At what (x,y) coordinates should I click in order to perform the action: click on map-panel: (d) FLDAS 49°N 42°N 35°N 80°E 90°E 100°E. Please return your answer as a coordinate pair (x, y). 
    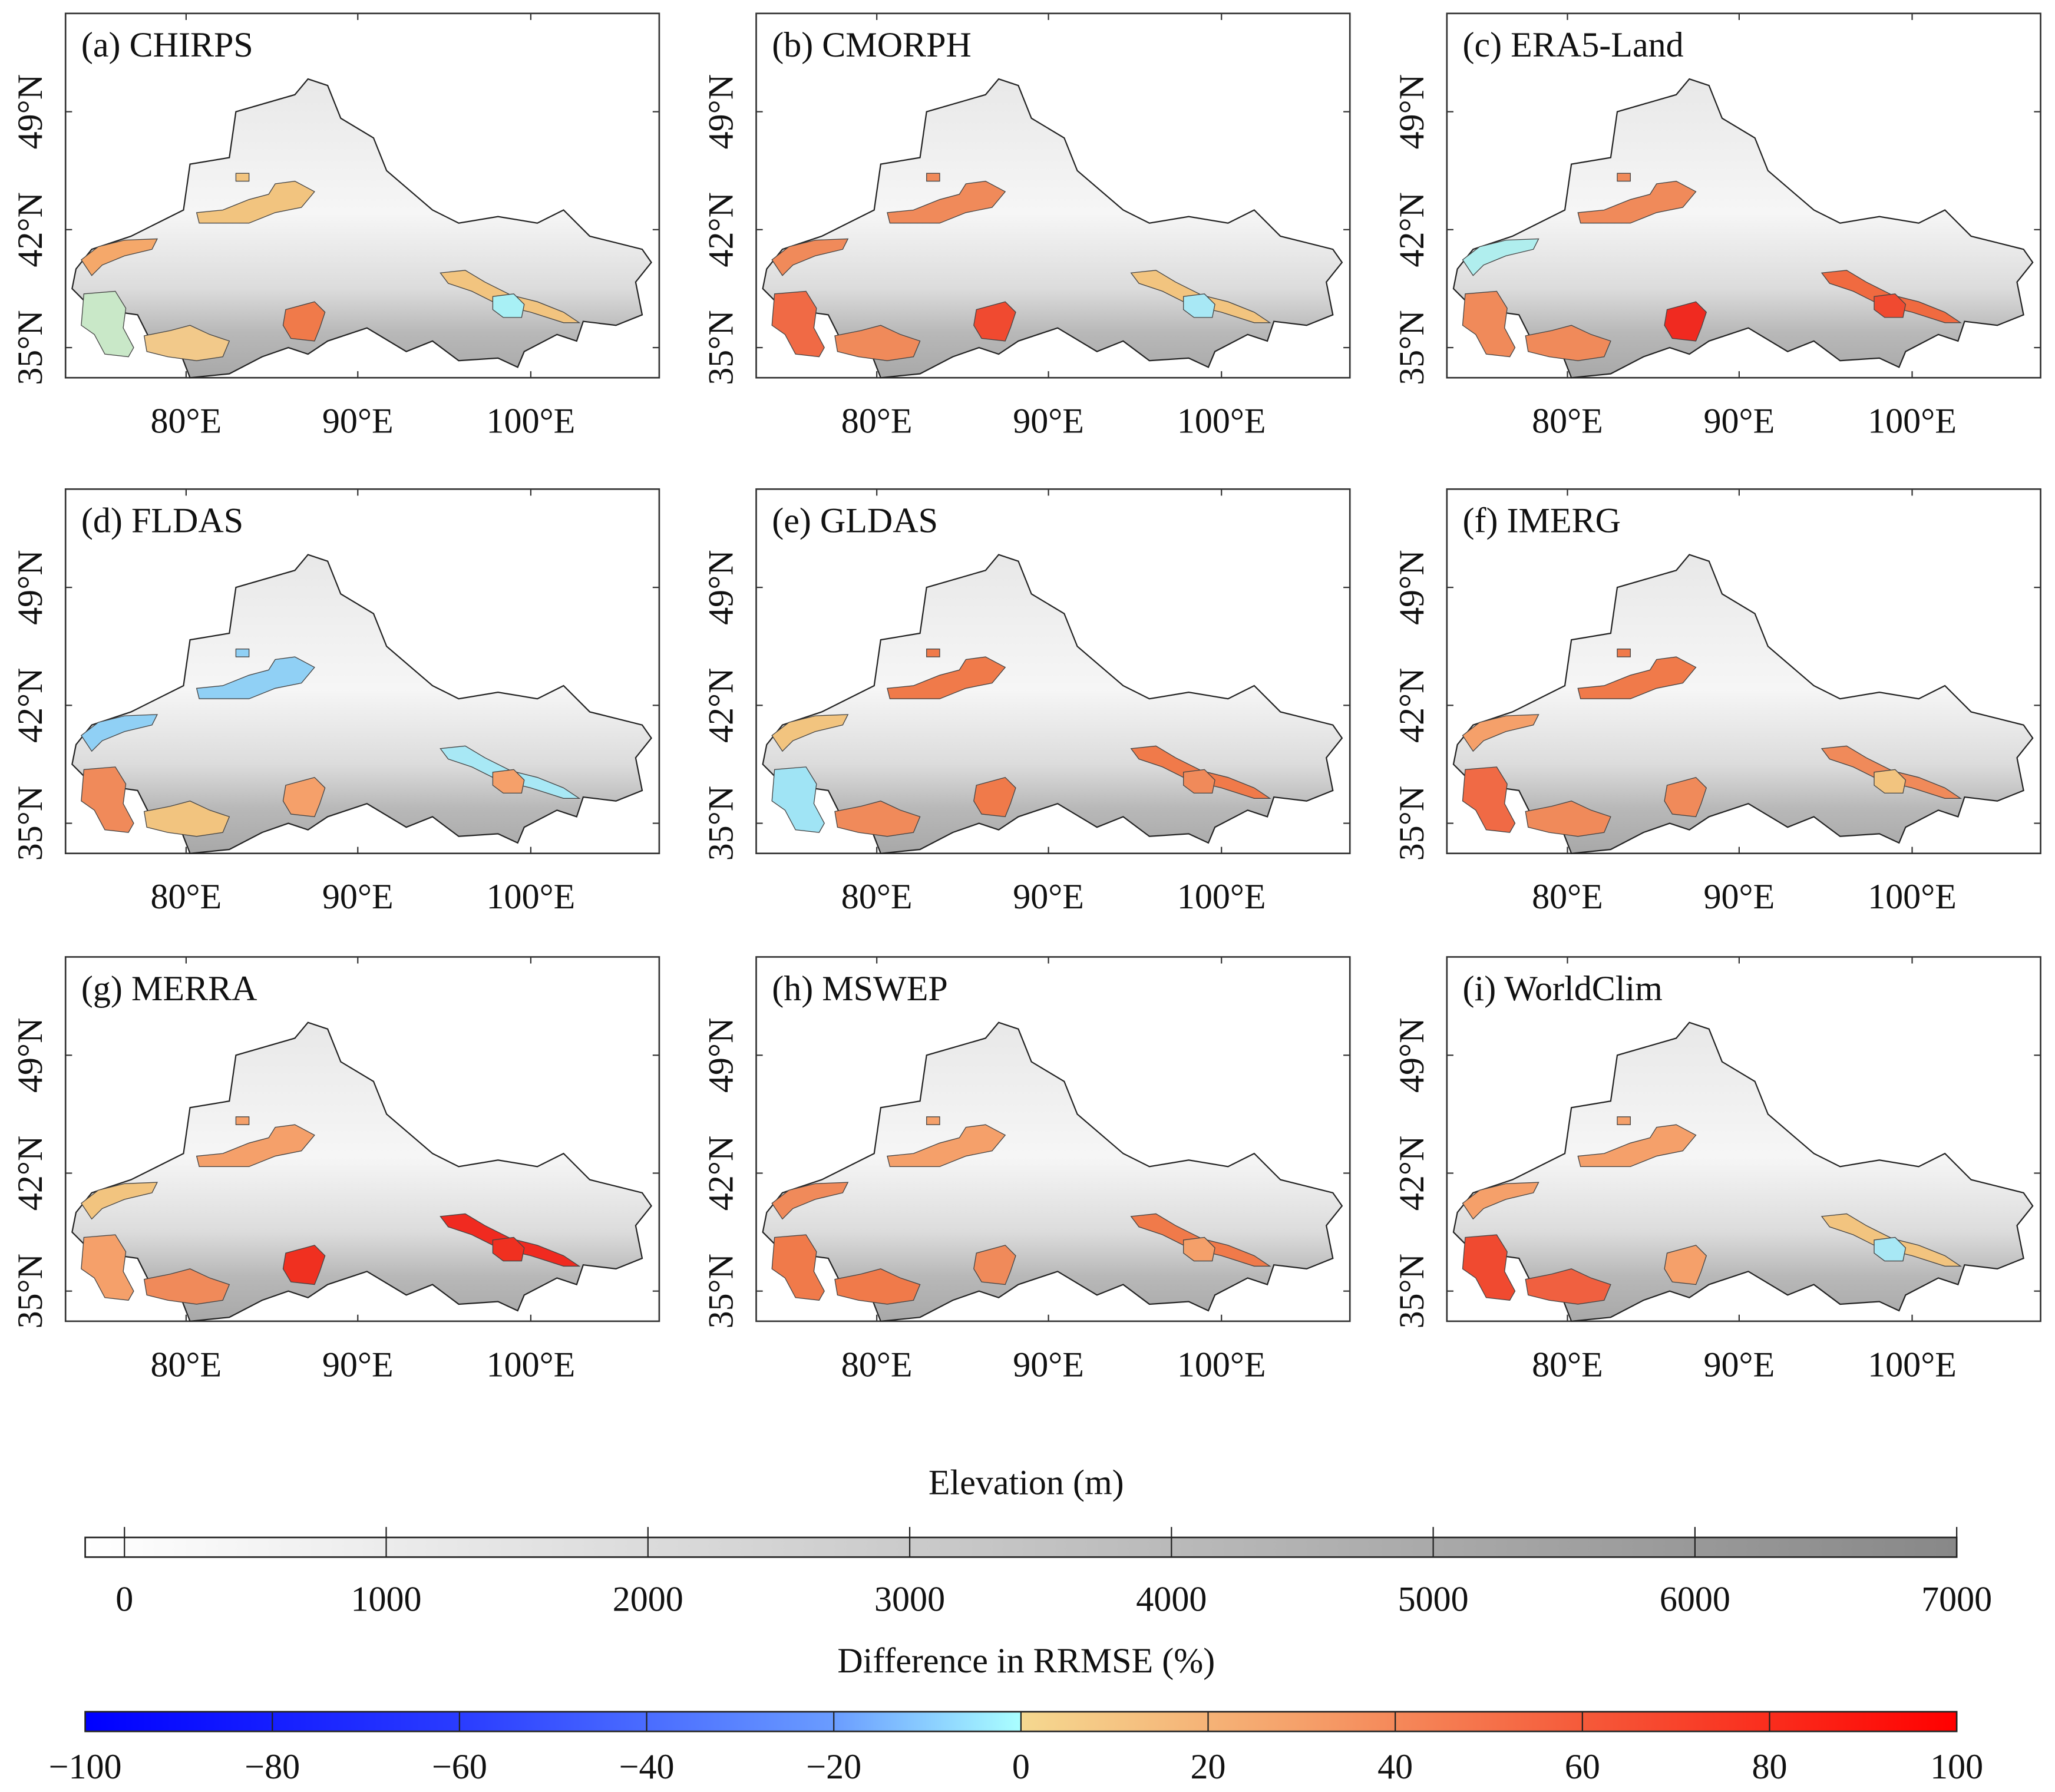
    Looking at the image, I should click on (335, 702).